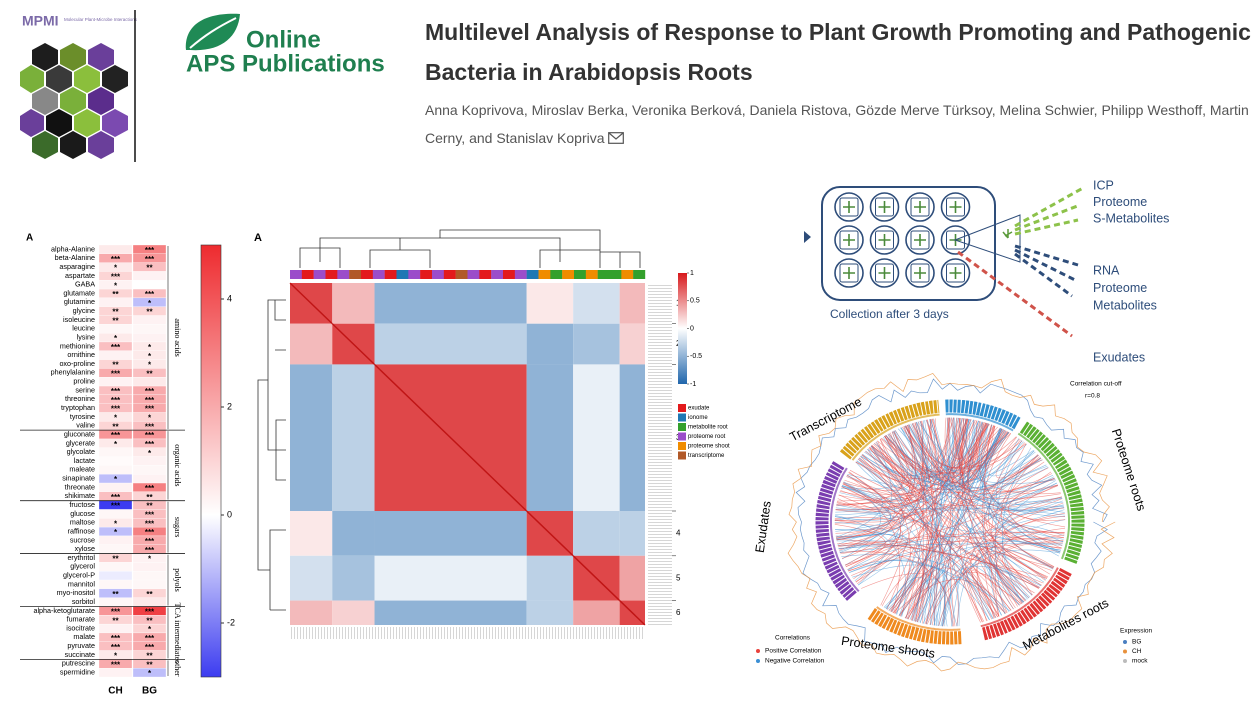 The image size is (1260, 709). I want to click on metabolite-label: tyrosine, so click(82, 416).